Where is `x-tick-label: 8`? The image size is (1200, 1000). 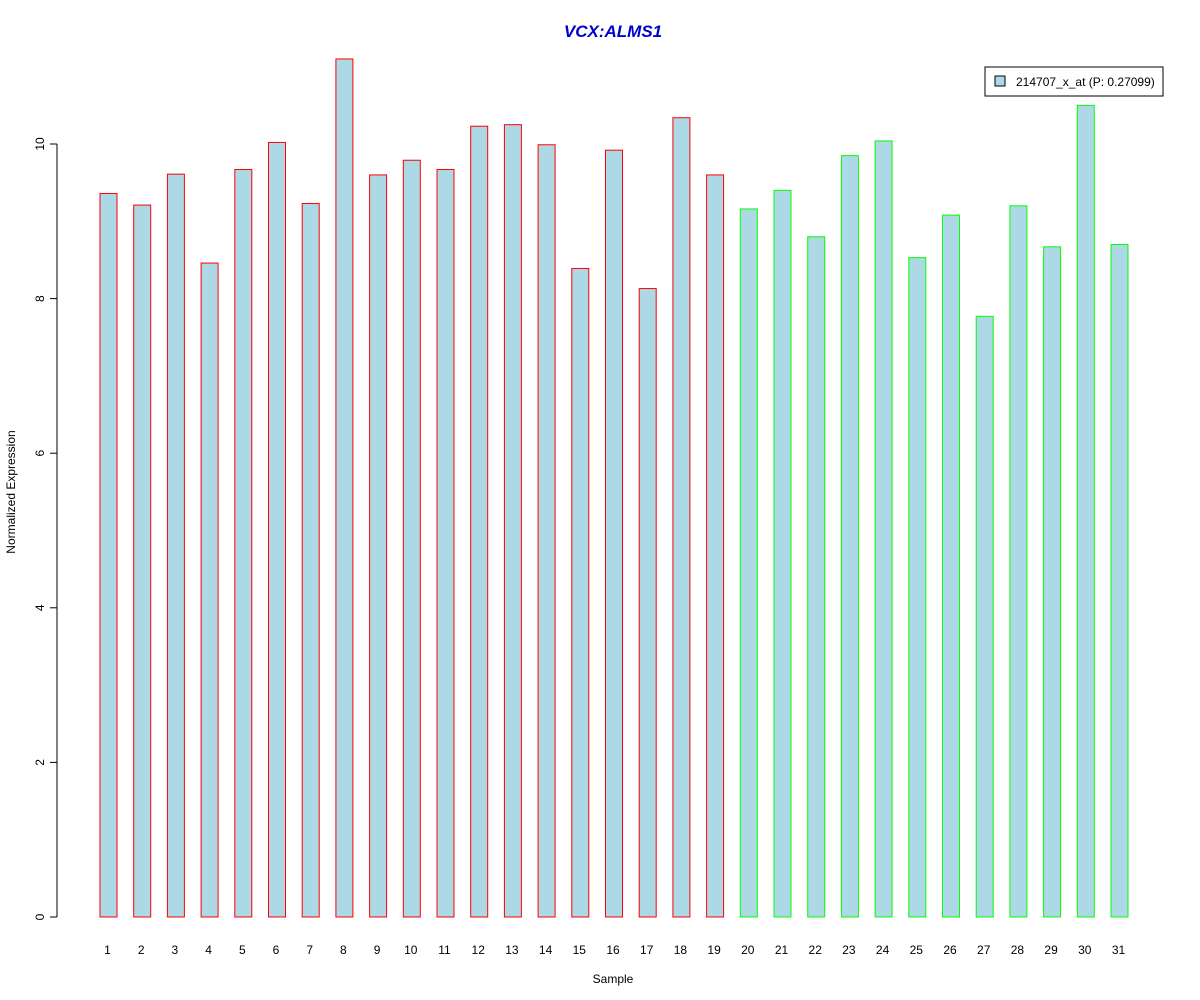 x-tick-label: 8 is located at coordinates (343, 950).